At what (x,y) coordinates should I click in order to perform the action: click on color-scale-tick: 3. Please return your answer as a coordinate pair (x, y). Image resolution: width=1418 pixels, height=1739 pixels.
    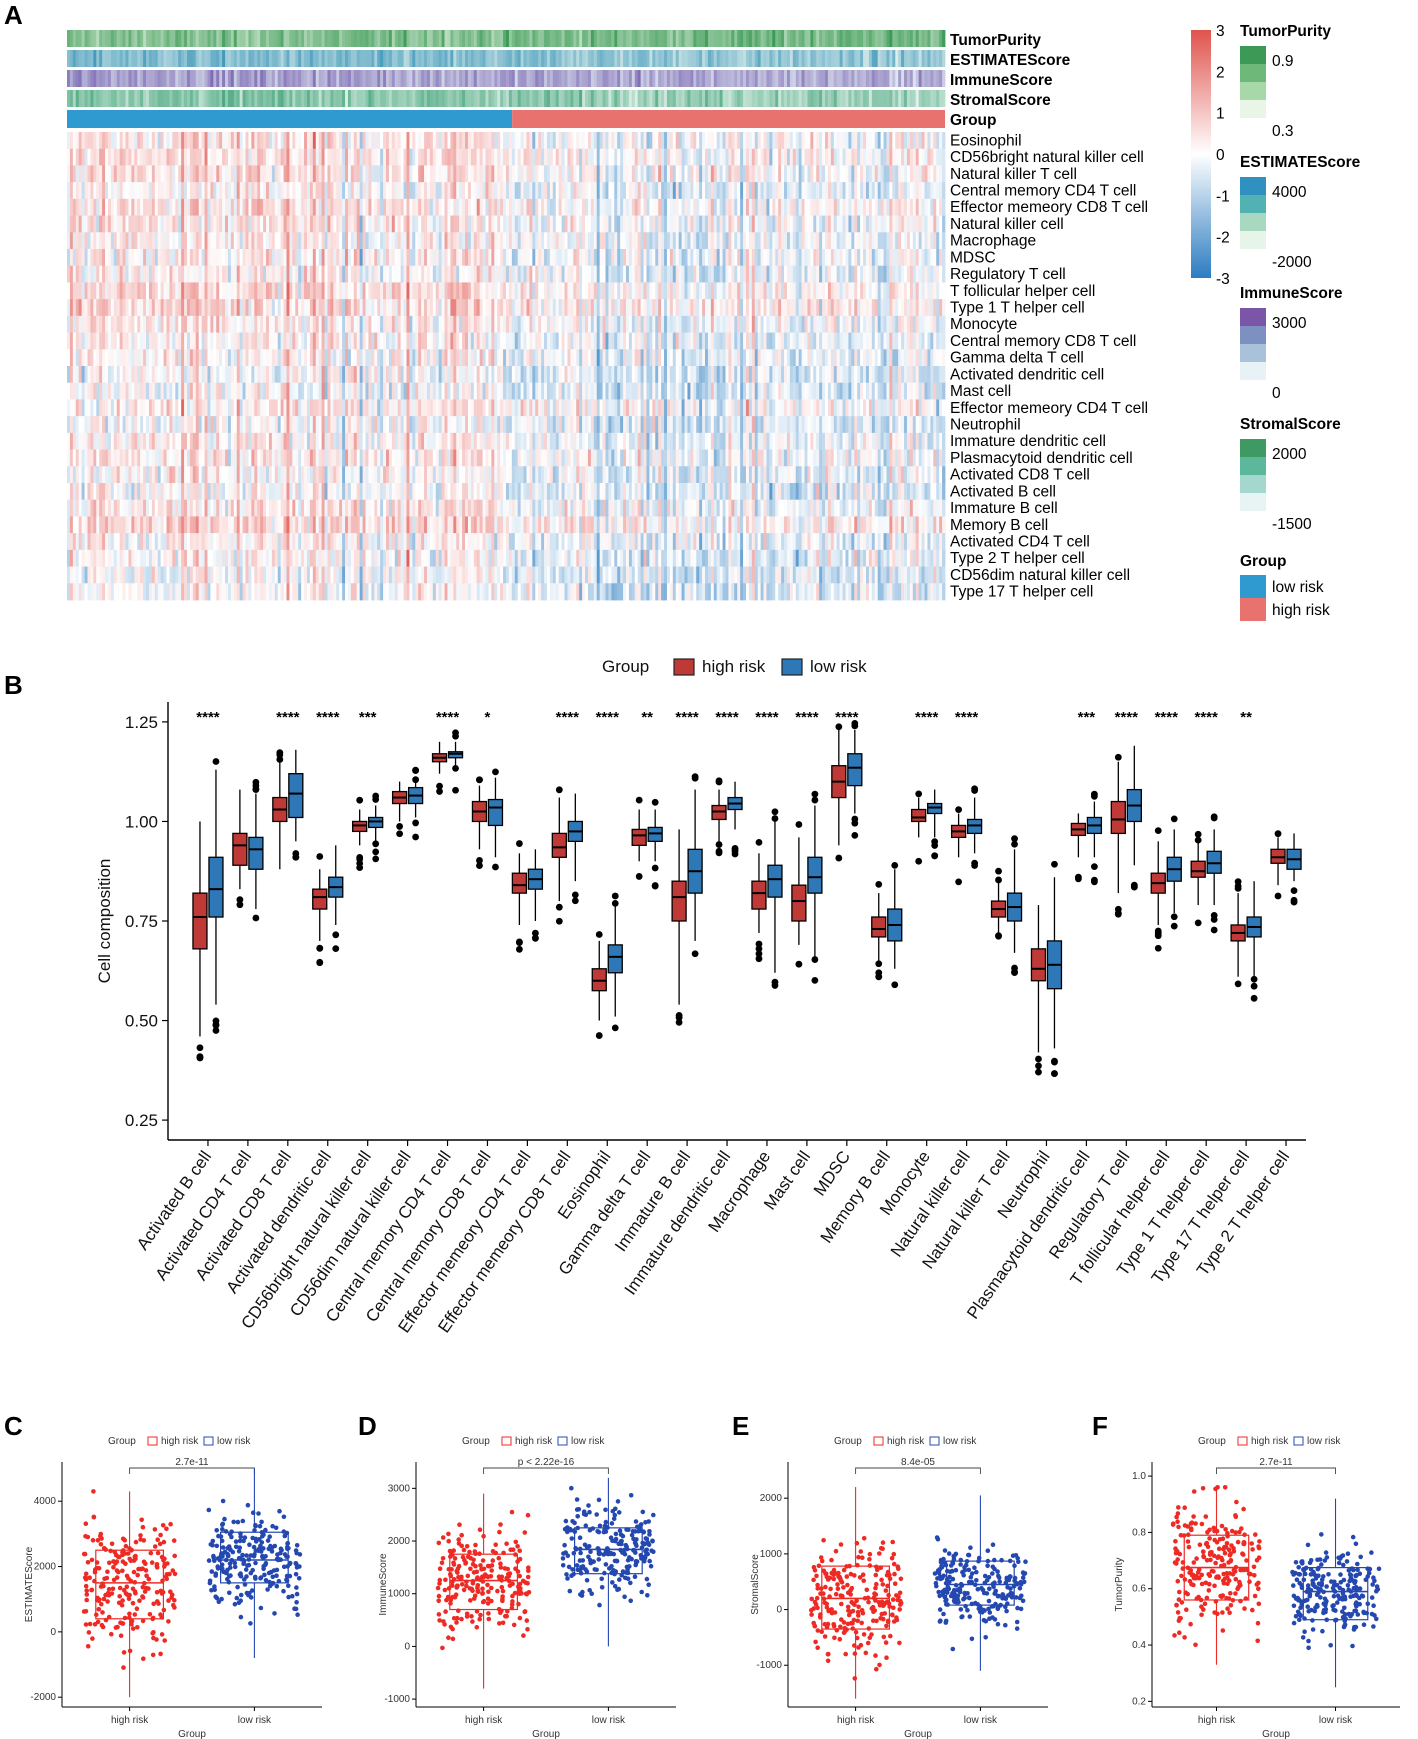
    Looking at the image, I should click on (1220, 31).